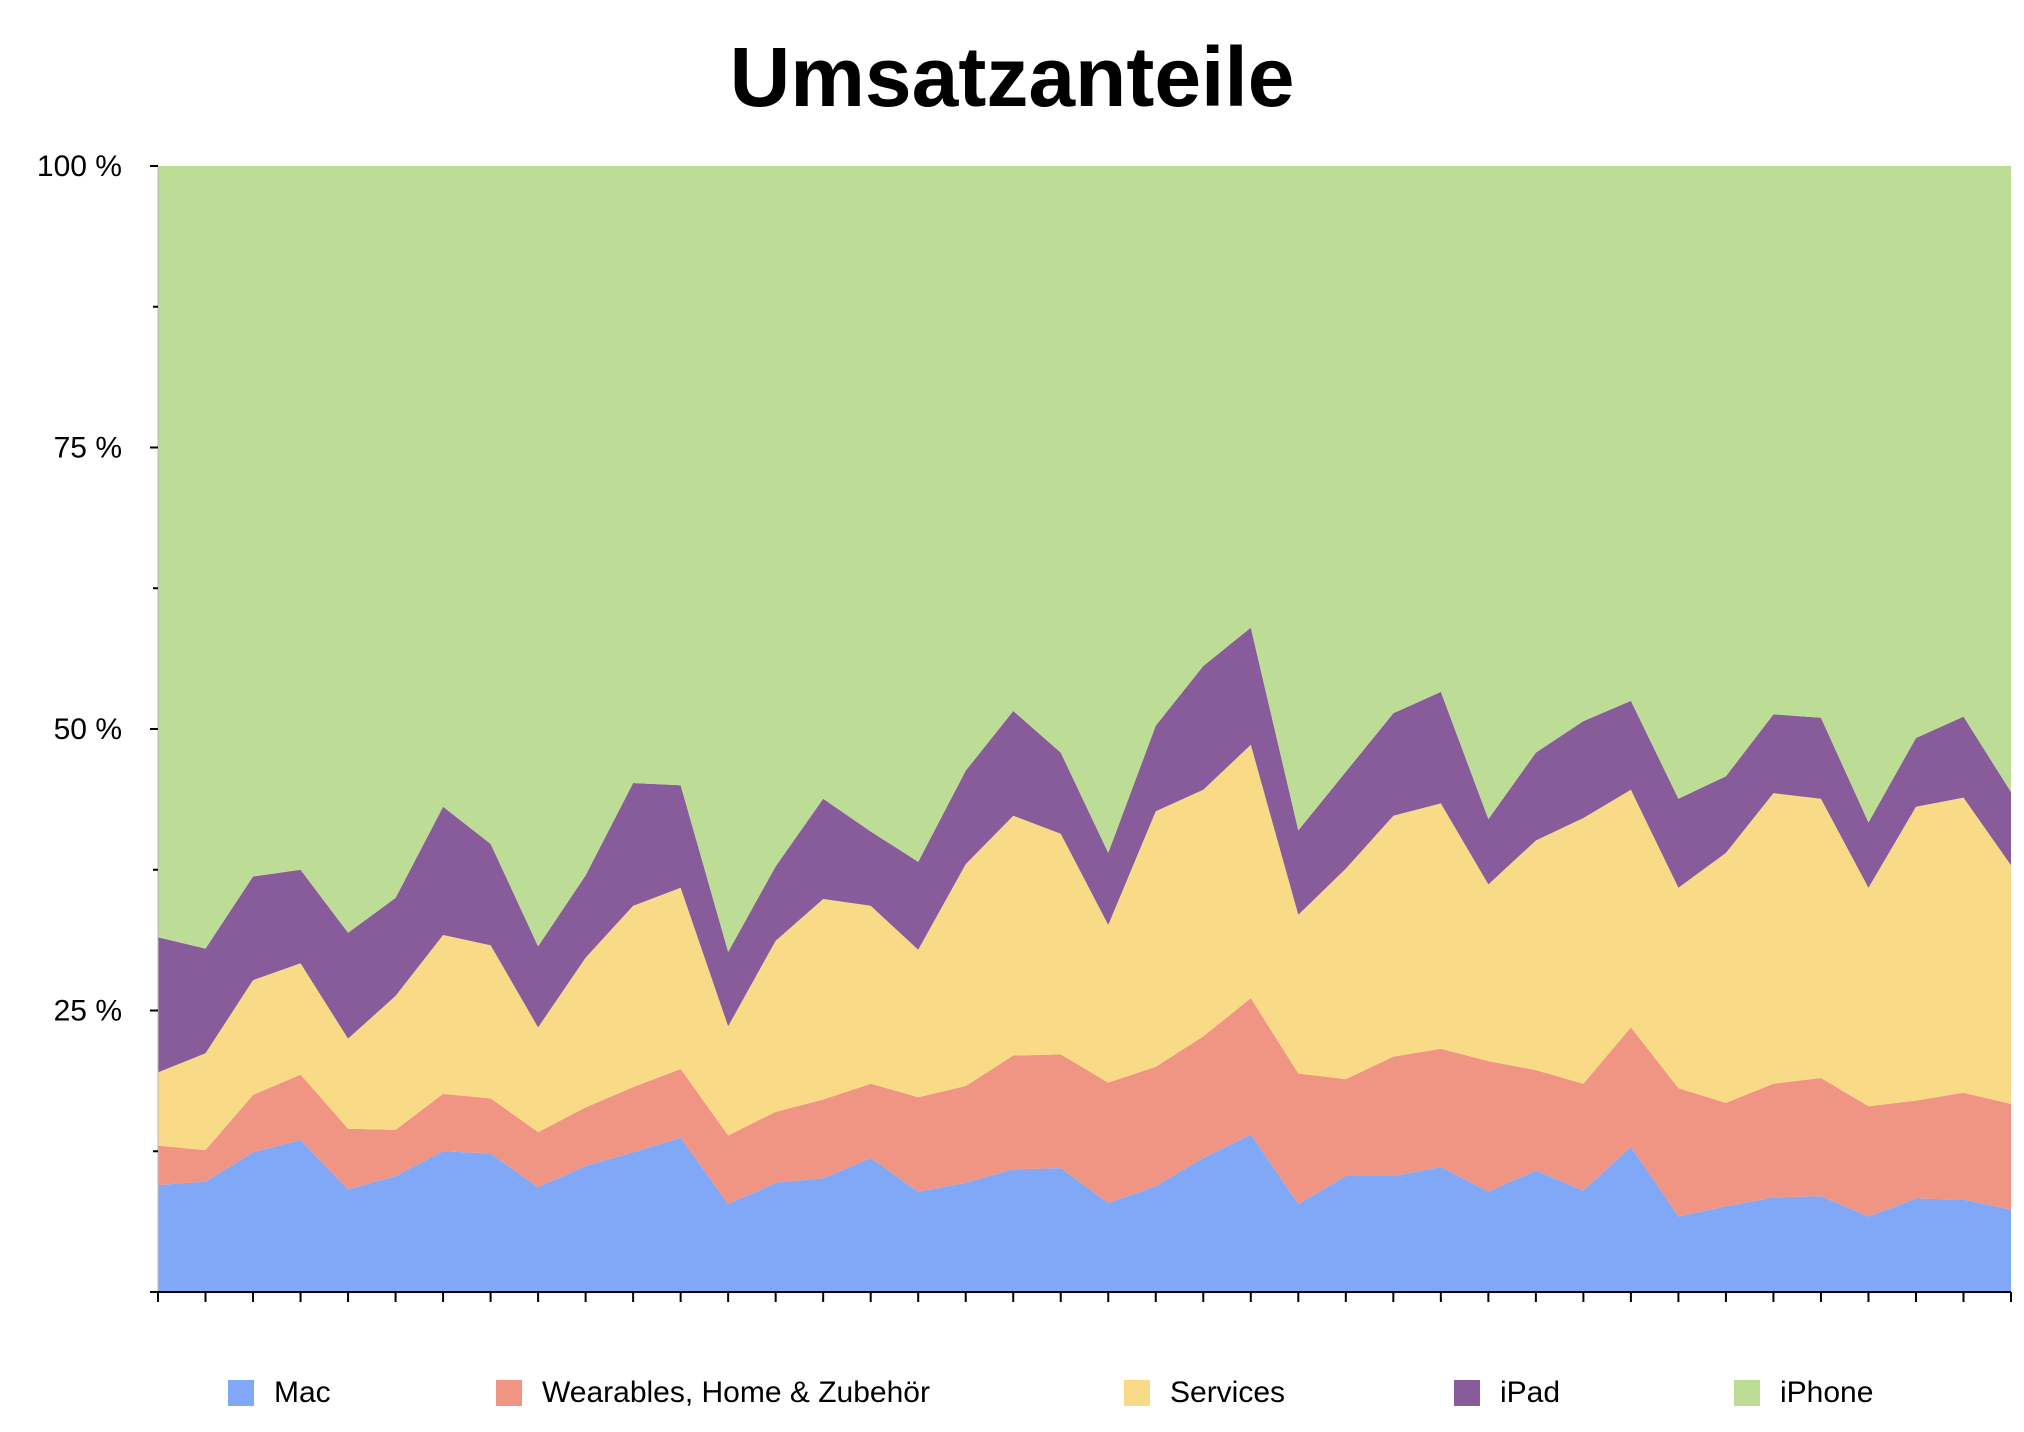  I want to click on legend-label: Mac, so click(302, 1392).